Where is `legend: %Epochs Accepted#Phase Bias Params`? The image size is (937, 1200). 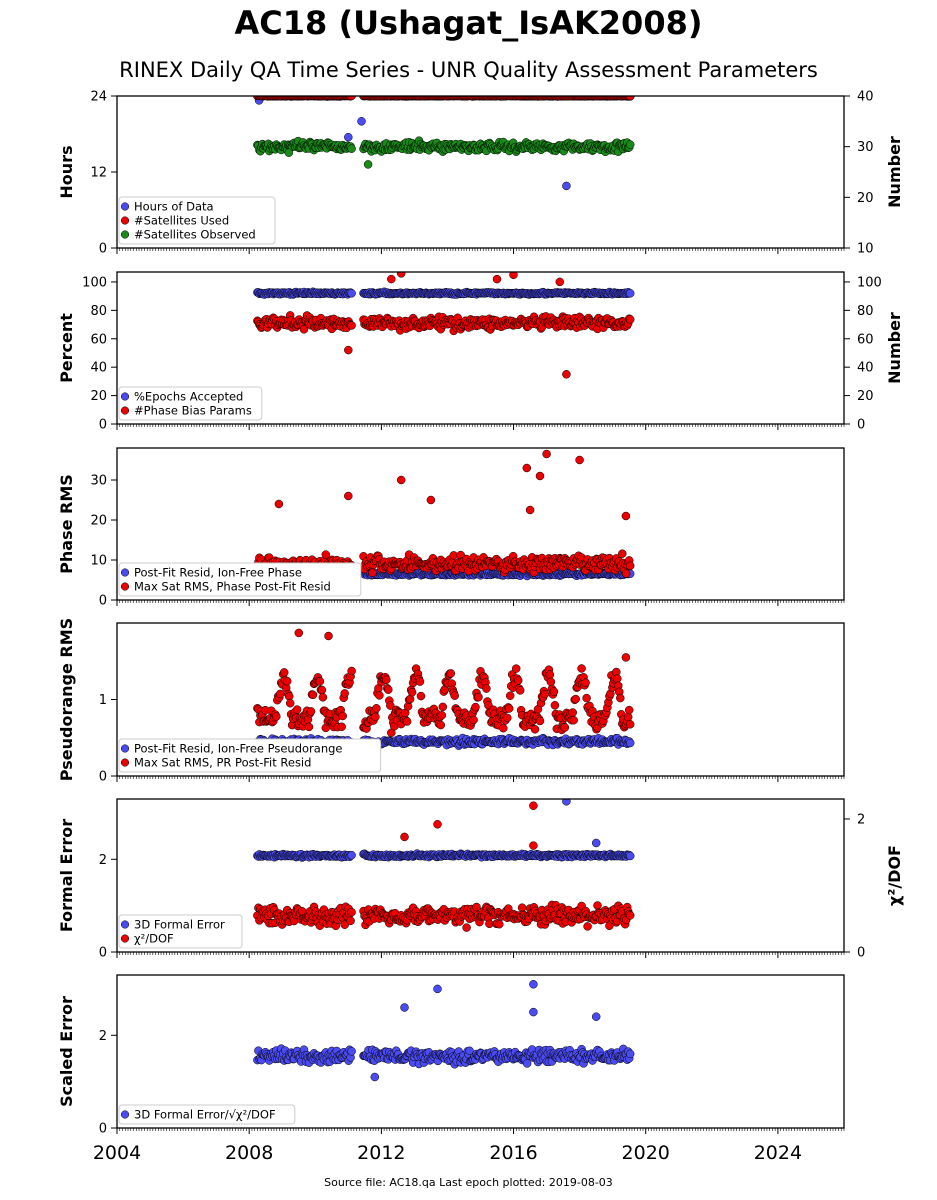 legend: %Epochs Accepted#Phase Bias Params is located at coordinates (190, 403).